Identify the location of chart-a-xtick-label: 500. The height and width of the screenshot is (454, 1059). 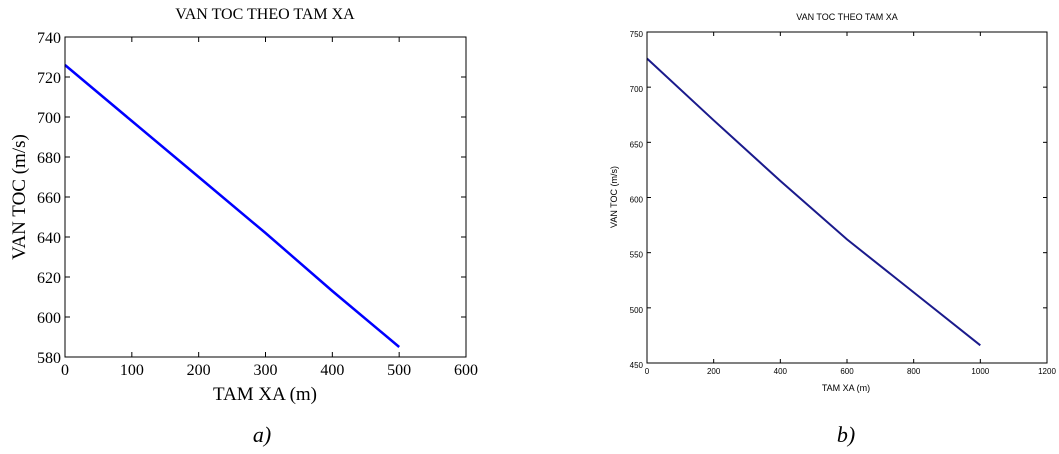
(399, 370).